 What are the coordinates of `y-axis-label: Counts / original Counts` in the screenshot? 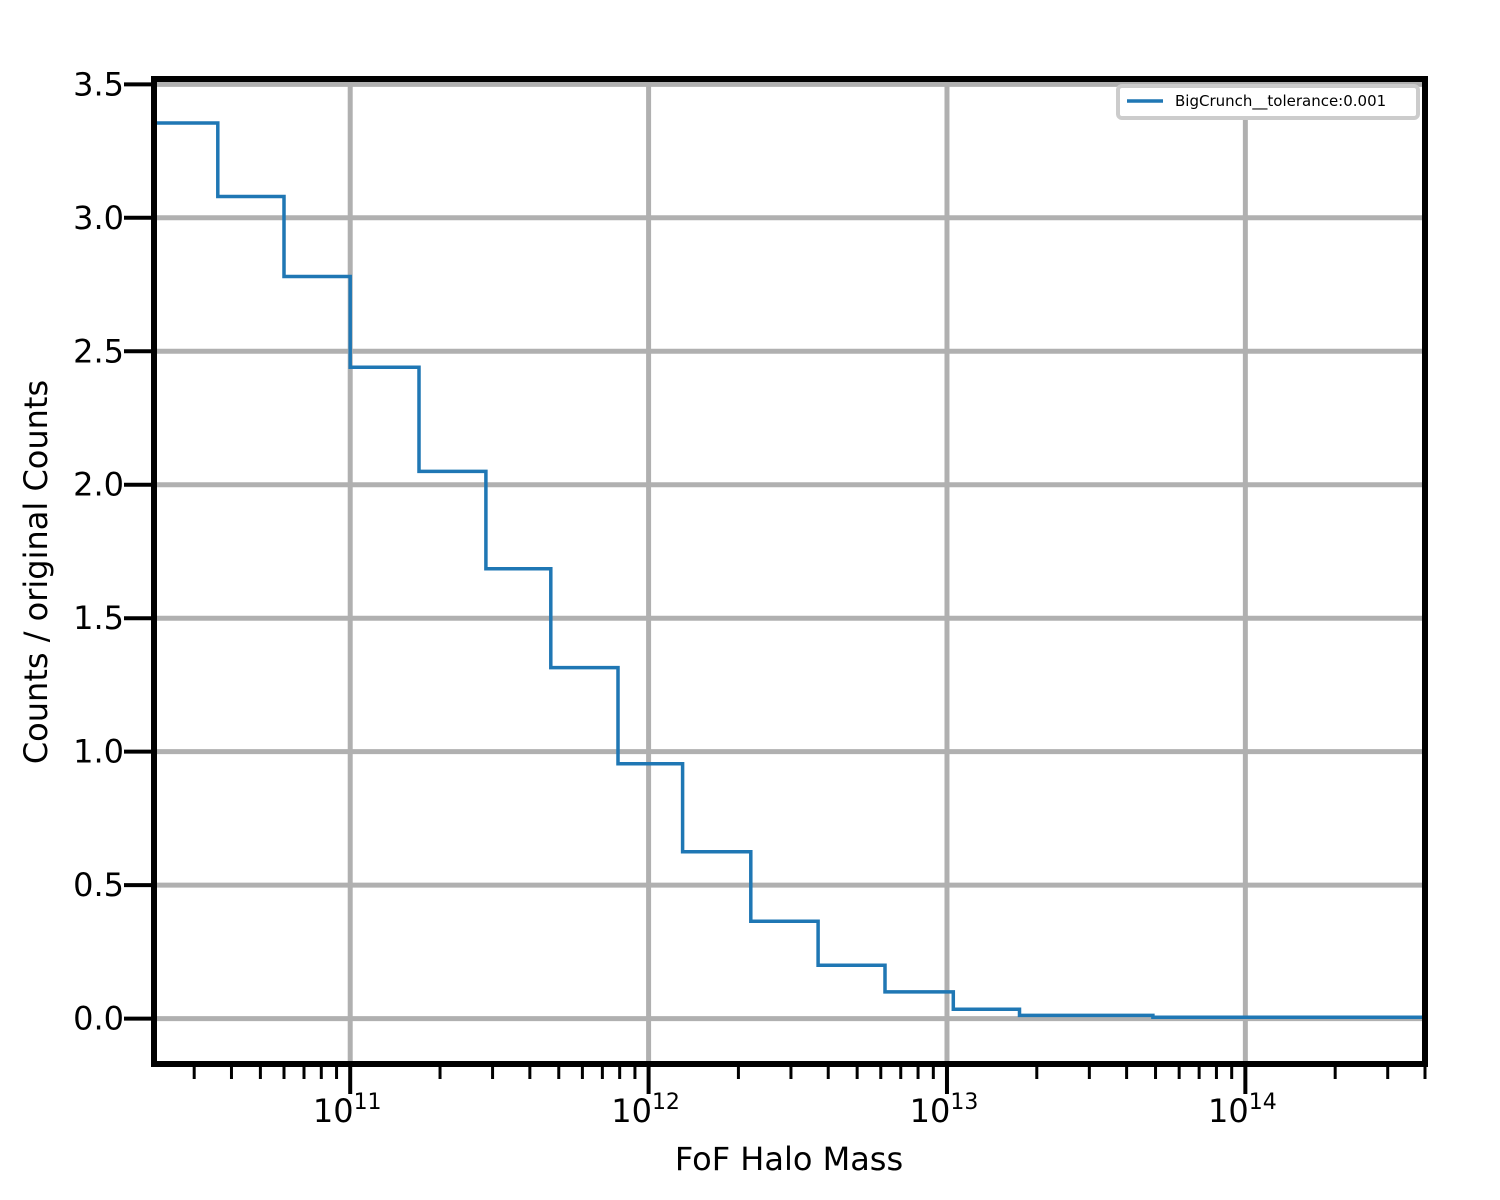 It's located at (36, 572).